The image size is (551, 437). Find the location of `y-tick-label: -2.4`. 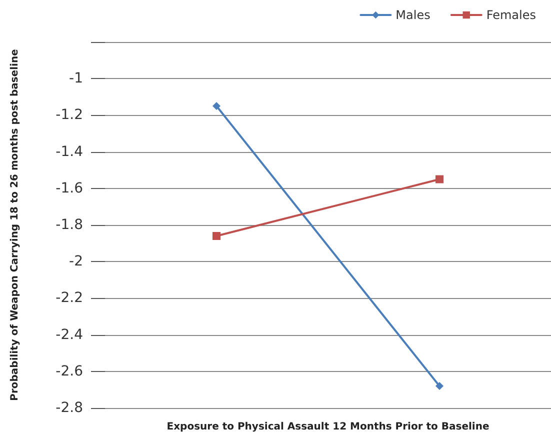

y-tick-label: -2.4 is located at coordinates (70, 334).